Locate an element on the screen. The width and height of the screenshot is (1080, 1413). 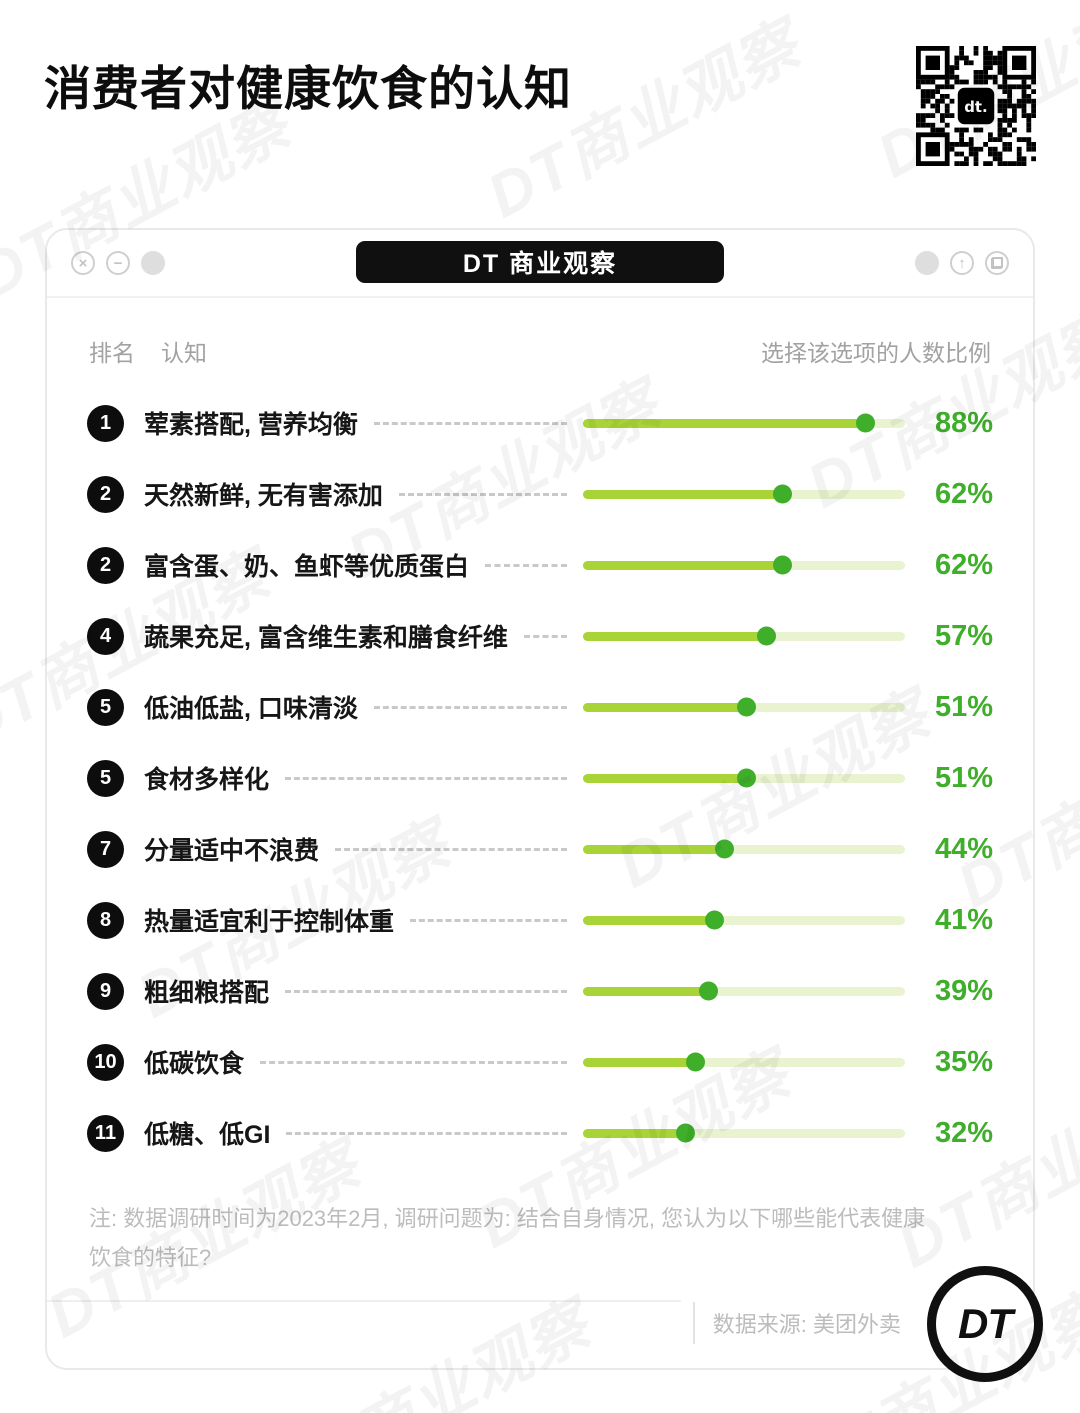
dt-logo-text: DT is located at coordinates (985, 1323).